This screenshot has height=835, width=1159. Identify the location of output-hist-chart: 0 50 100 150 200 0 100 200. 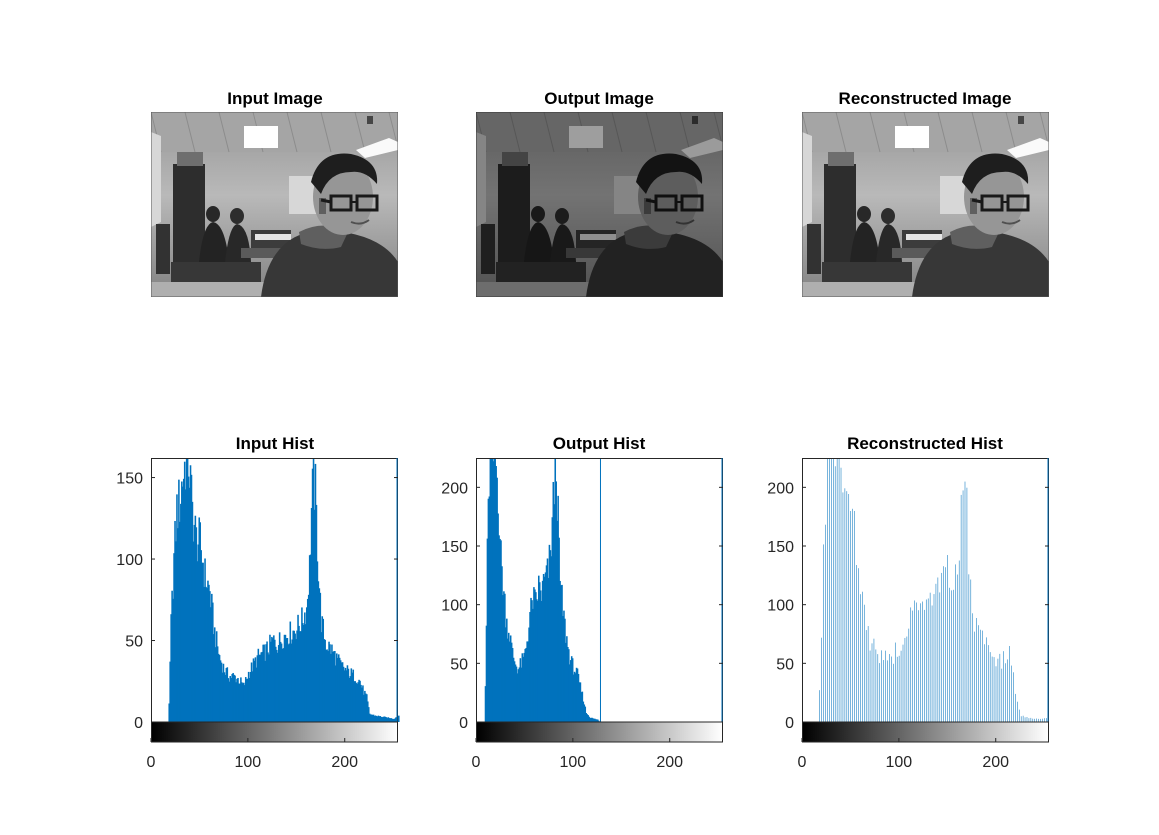
(582, 620).